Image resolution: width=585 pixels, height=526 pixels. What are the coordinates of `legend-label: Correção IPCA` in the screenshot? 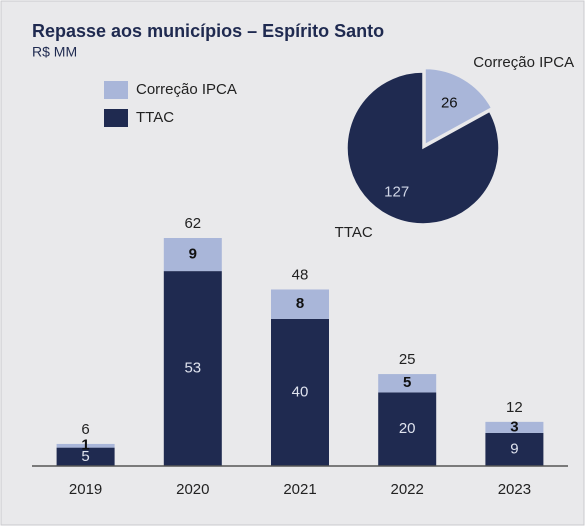 It's located at (186, 89).